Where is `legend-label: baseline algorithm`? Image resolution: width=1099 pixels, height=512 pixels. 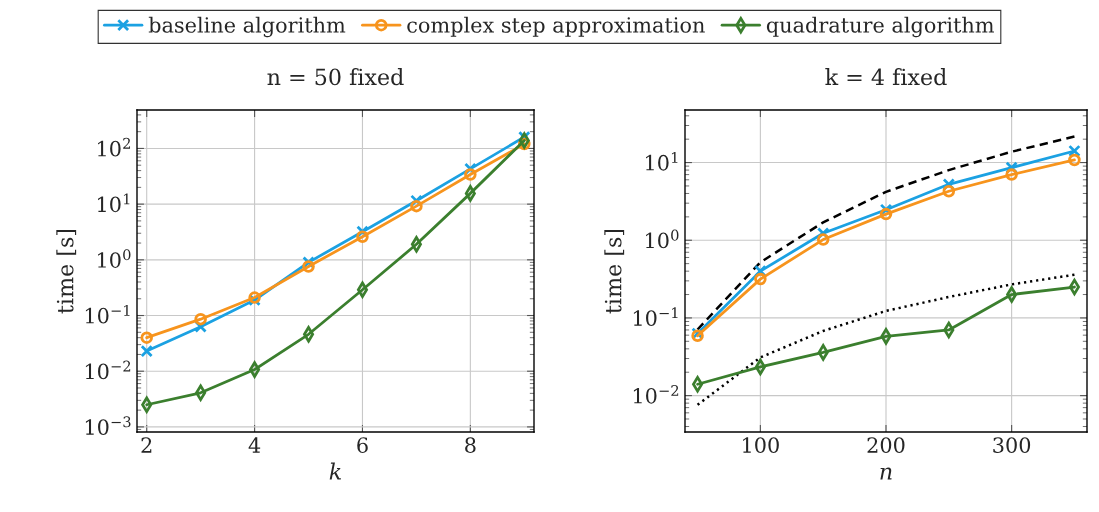 legend-label: baseline algorithm is located at coordinates (247, 27).